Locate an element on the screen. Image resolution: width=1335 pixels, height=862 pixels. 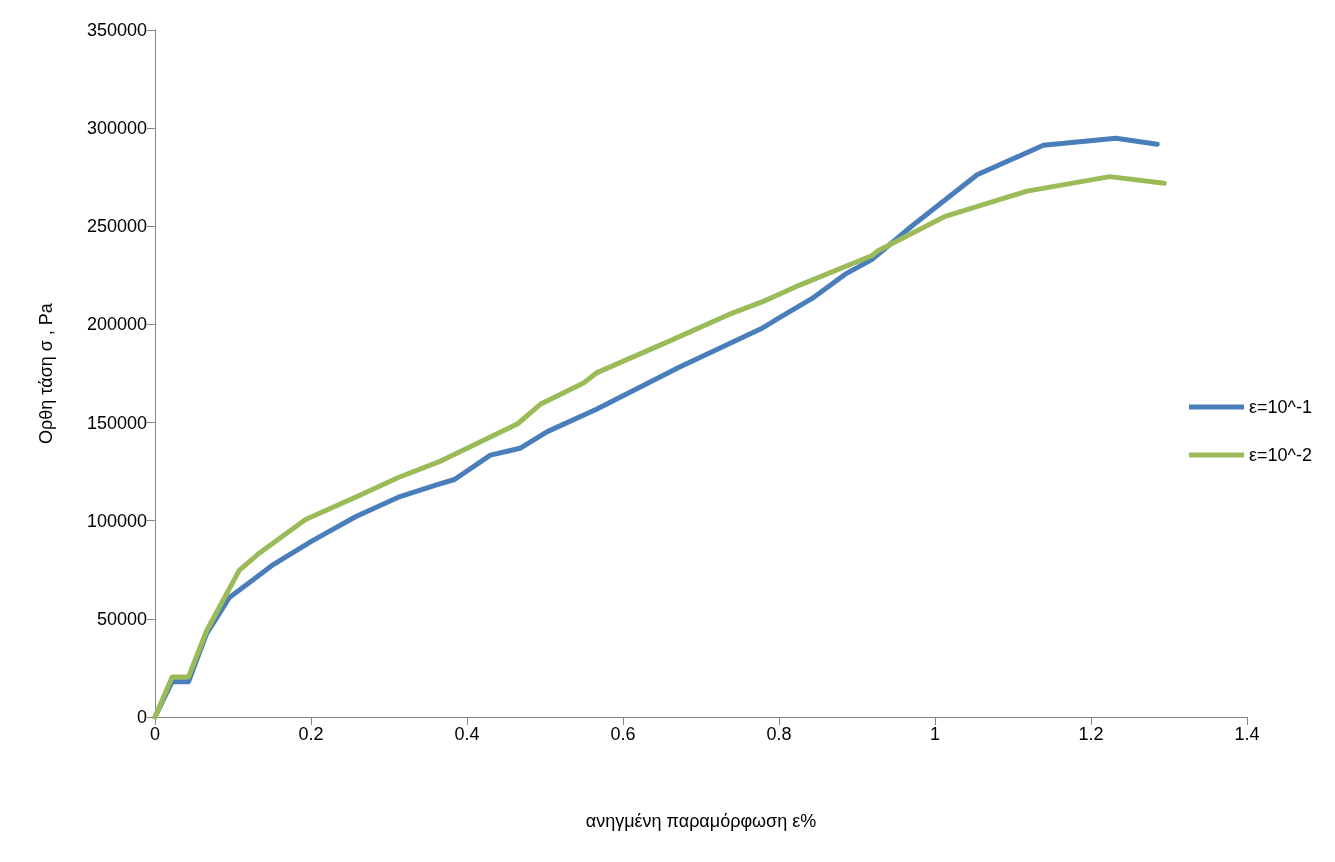
legend-label: ε=10^-2 is located at coordinates (1280, 455).